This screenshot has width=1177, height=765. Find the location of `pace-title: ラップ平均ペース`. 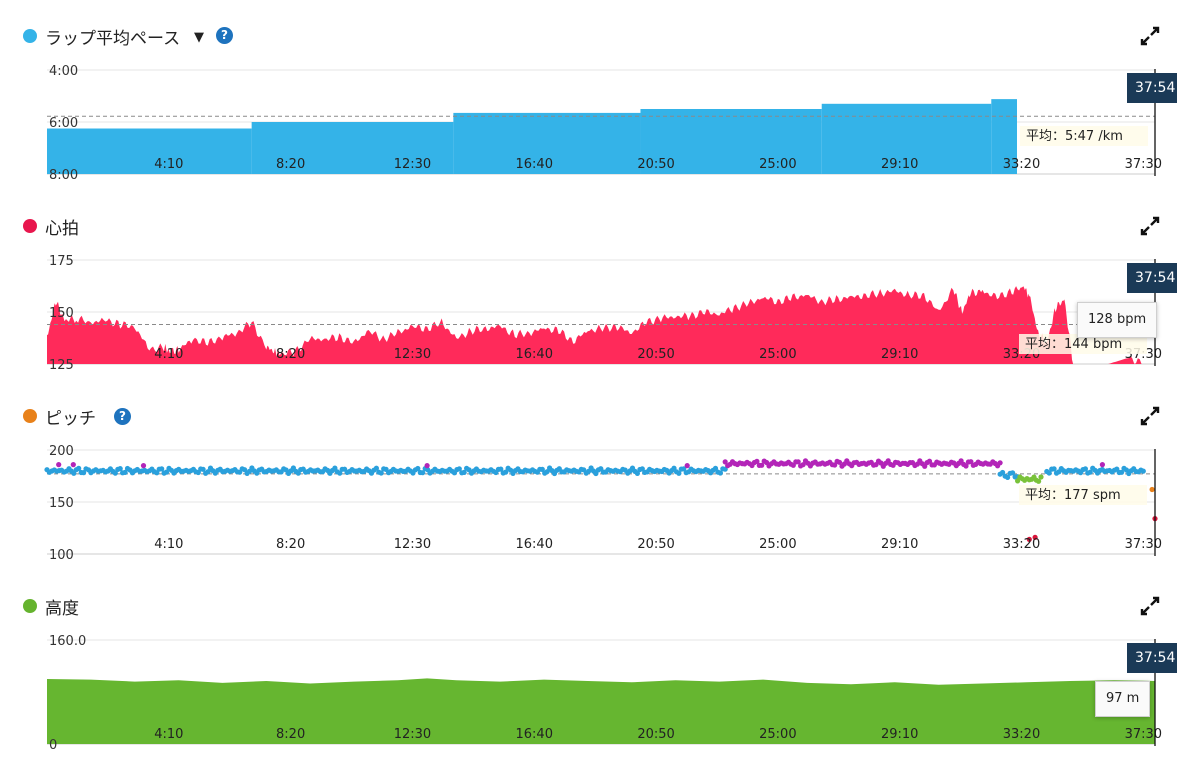

pace-title: ラップ平均ペース is located at coordinates (113, 39).